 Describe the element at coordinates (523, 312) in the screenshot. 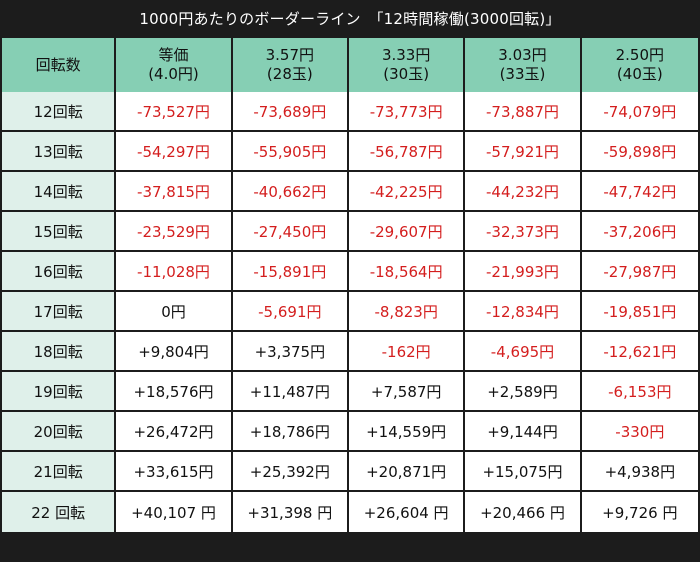

I see `balance-cell: -12,834円` at that location.